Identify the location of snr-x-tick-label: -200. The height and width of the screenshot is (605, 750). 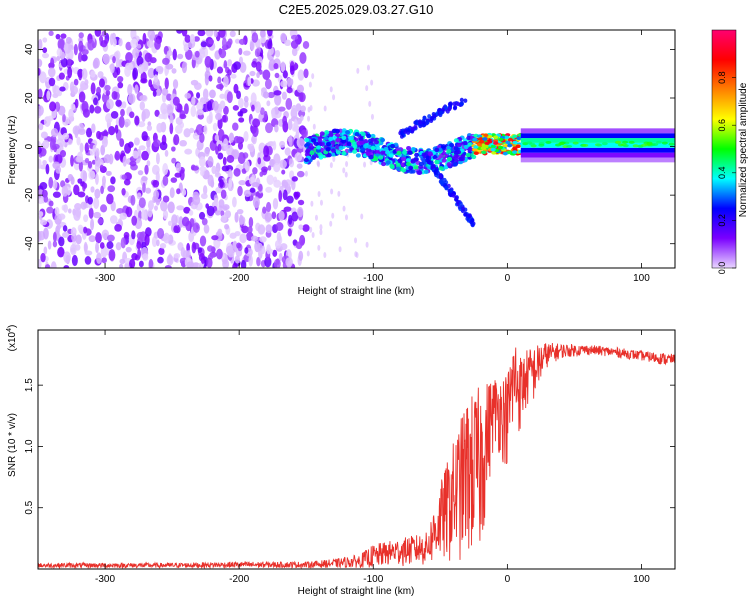
(239, 579).